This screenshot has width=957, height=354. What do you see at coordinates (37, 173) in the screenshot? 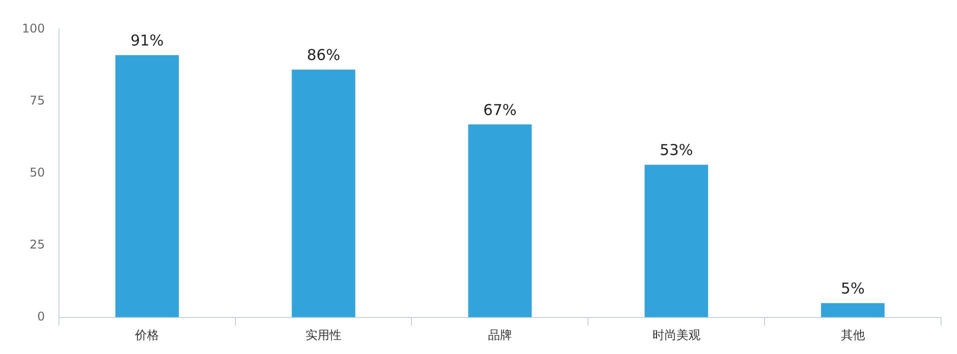
I see `y-tick-label: 50` at bounding box center [37, 173].